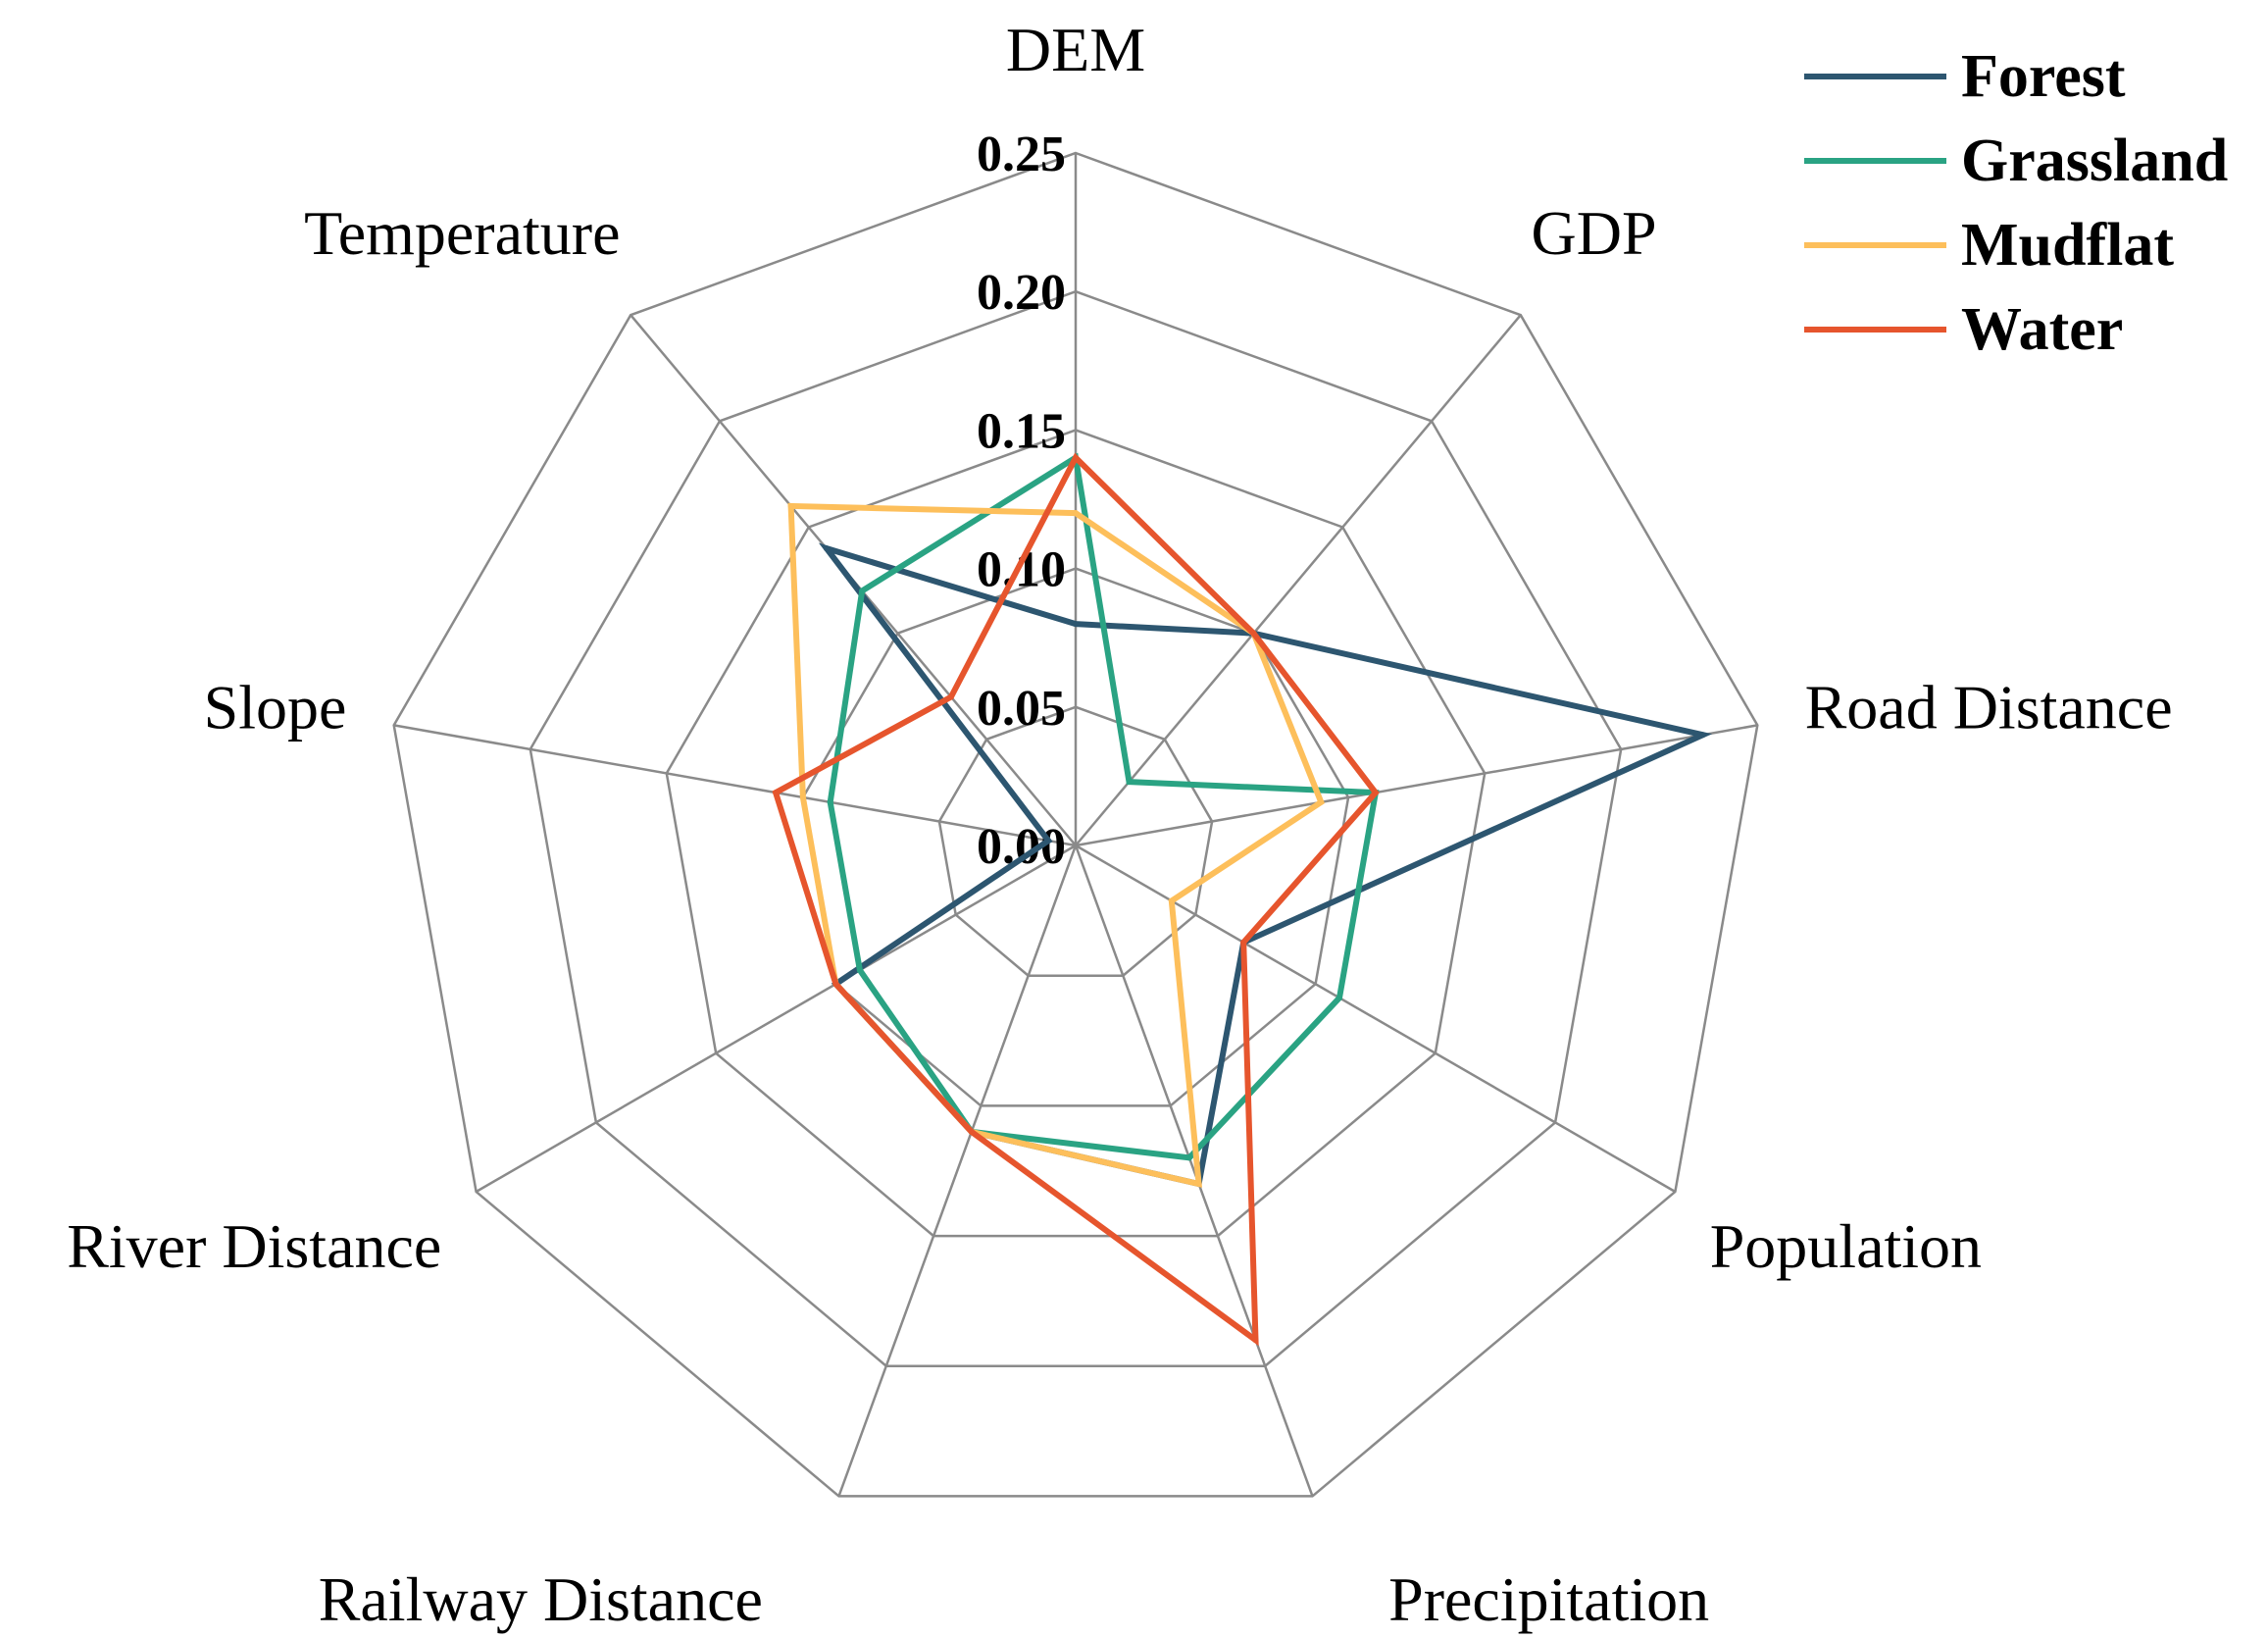 The width and height of the screenshot is (2268, 1638). I want to click on data-point-forest-slope, so click(1048, 841).